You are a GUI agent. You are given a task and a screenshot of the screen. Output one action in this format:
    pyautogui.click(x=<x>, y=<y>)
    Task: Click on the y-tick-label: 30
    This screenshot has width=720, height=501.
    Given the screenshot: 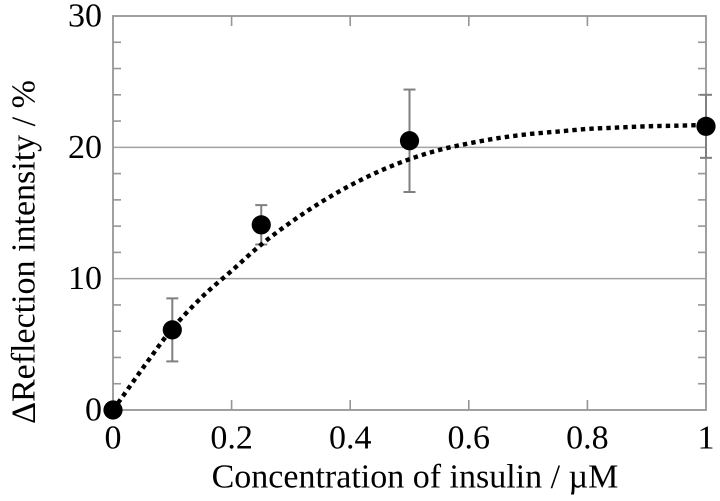 What is the action you would take?
    pyautogui.click(x=85, y=17)
    